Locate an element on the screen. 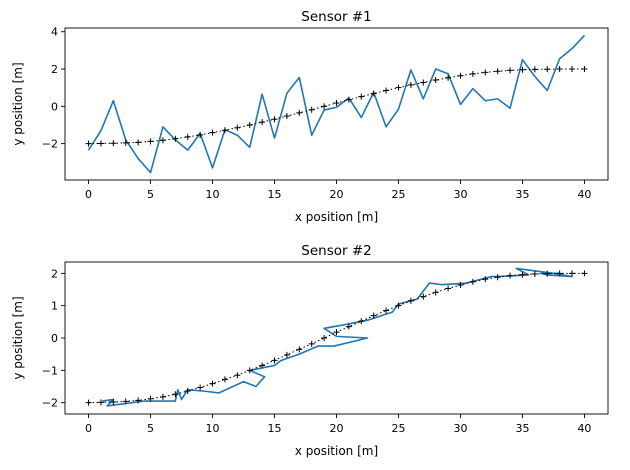 The height and width of the screenshot is (470, 630). y-tick-label: 1 is located at coordinates (54, 306).